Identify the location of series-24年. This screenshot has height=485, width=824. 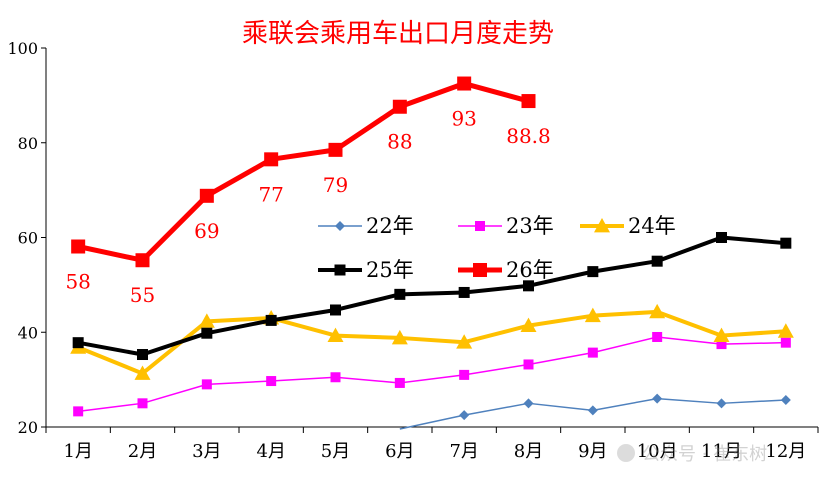
(432, 341).